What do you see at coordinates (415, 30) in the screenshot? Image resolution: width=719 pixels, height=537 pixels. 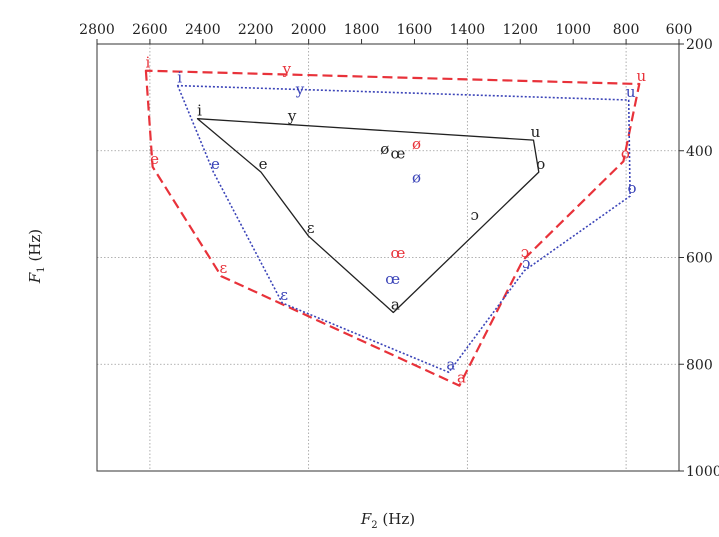 I see `x-tick-label: 1600` at bounding box center [415, 30].